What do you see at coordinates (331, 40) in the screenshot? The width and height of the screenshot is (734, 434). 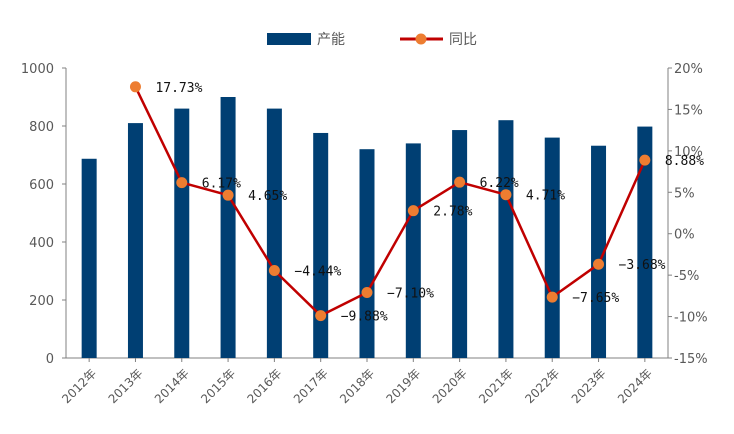 I see `legend-bar-label: 产能` at bounding box center [331, 40].